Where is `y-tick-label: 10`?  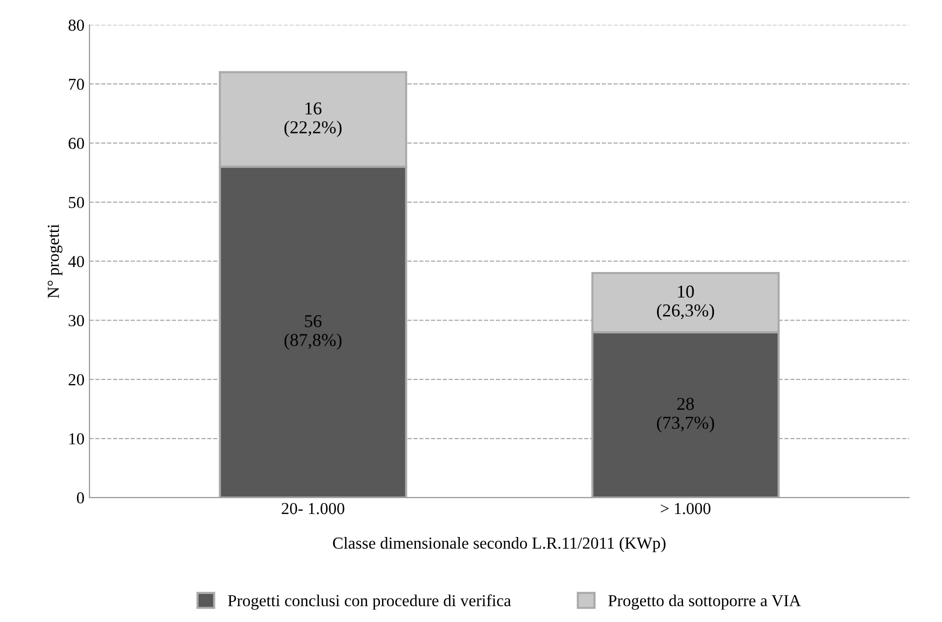 y-tick-label: 10 is located at coordinates (76, 438).